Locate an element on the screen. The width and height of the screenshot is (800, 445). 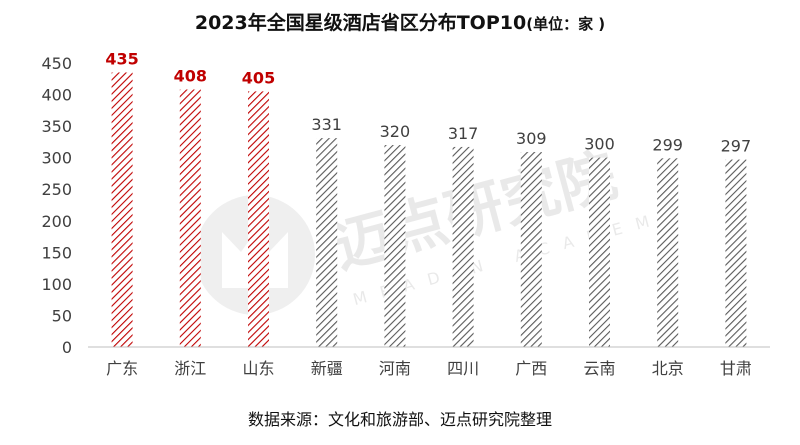
data-label-北京: 299 is located at coordinates (667, 144).